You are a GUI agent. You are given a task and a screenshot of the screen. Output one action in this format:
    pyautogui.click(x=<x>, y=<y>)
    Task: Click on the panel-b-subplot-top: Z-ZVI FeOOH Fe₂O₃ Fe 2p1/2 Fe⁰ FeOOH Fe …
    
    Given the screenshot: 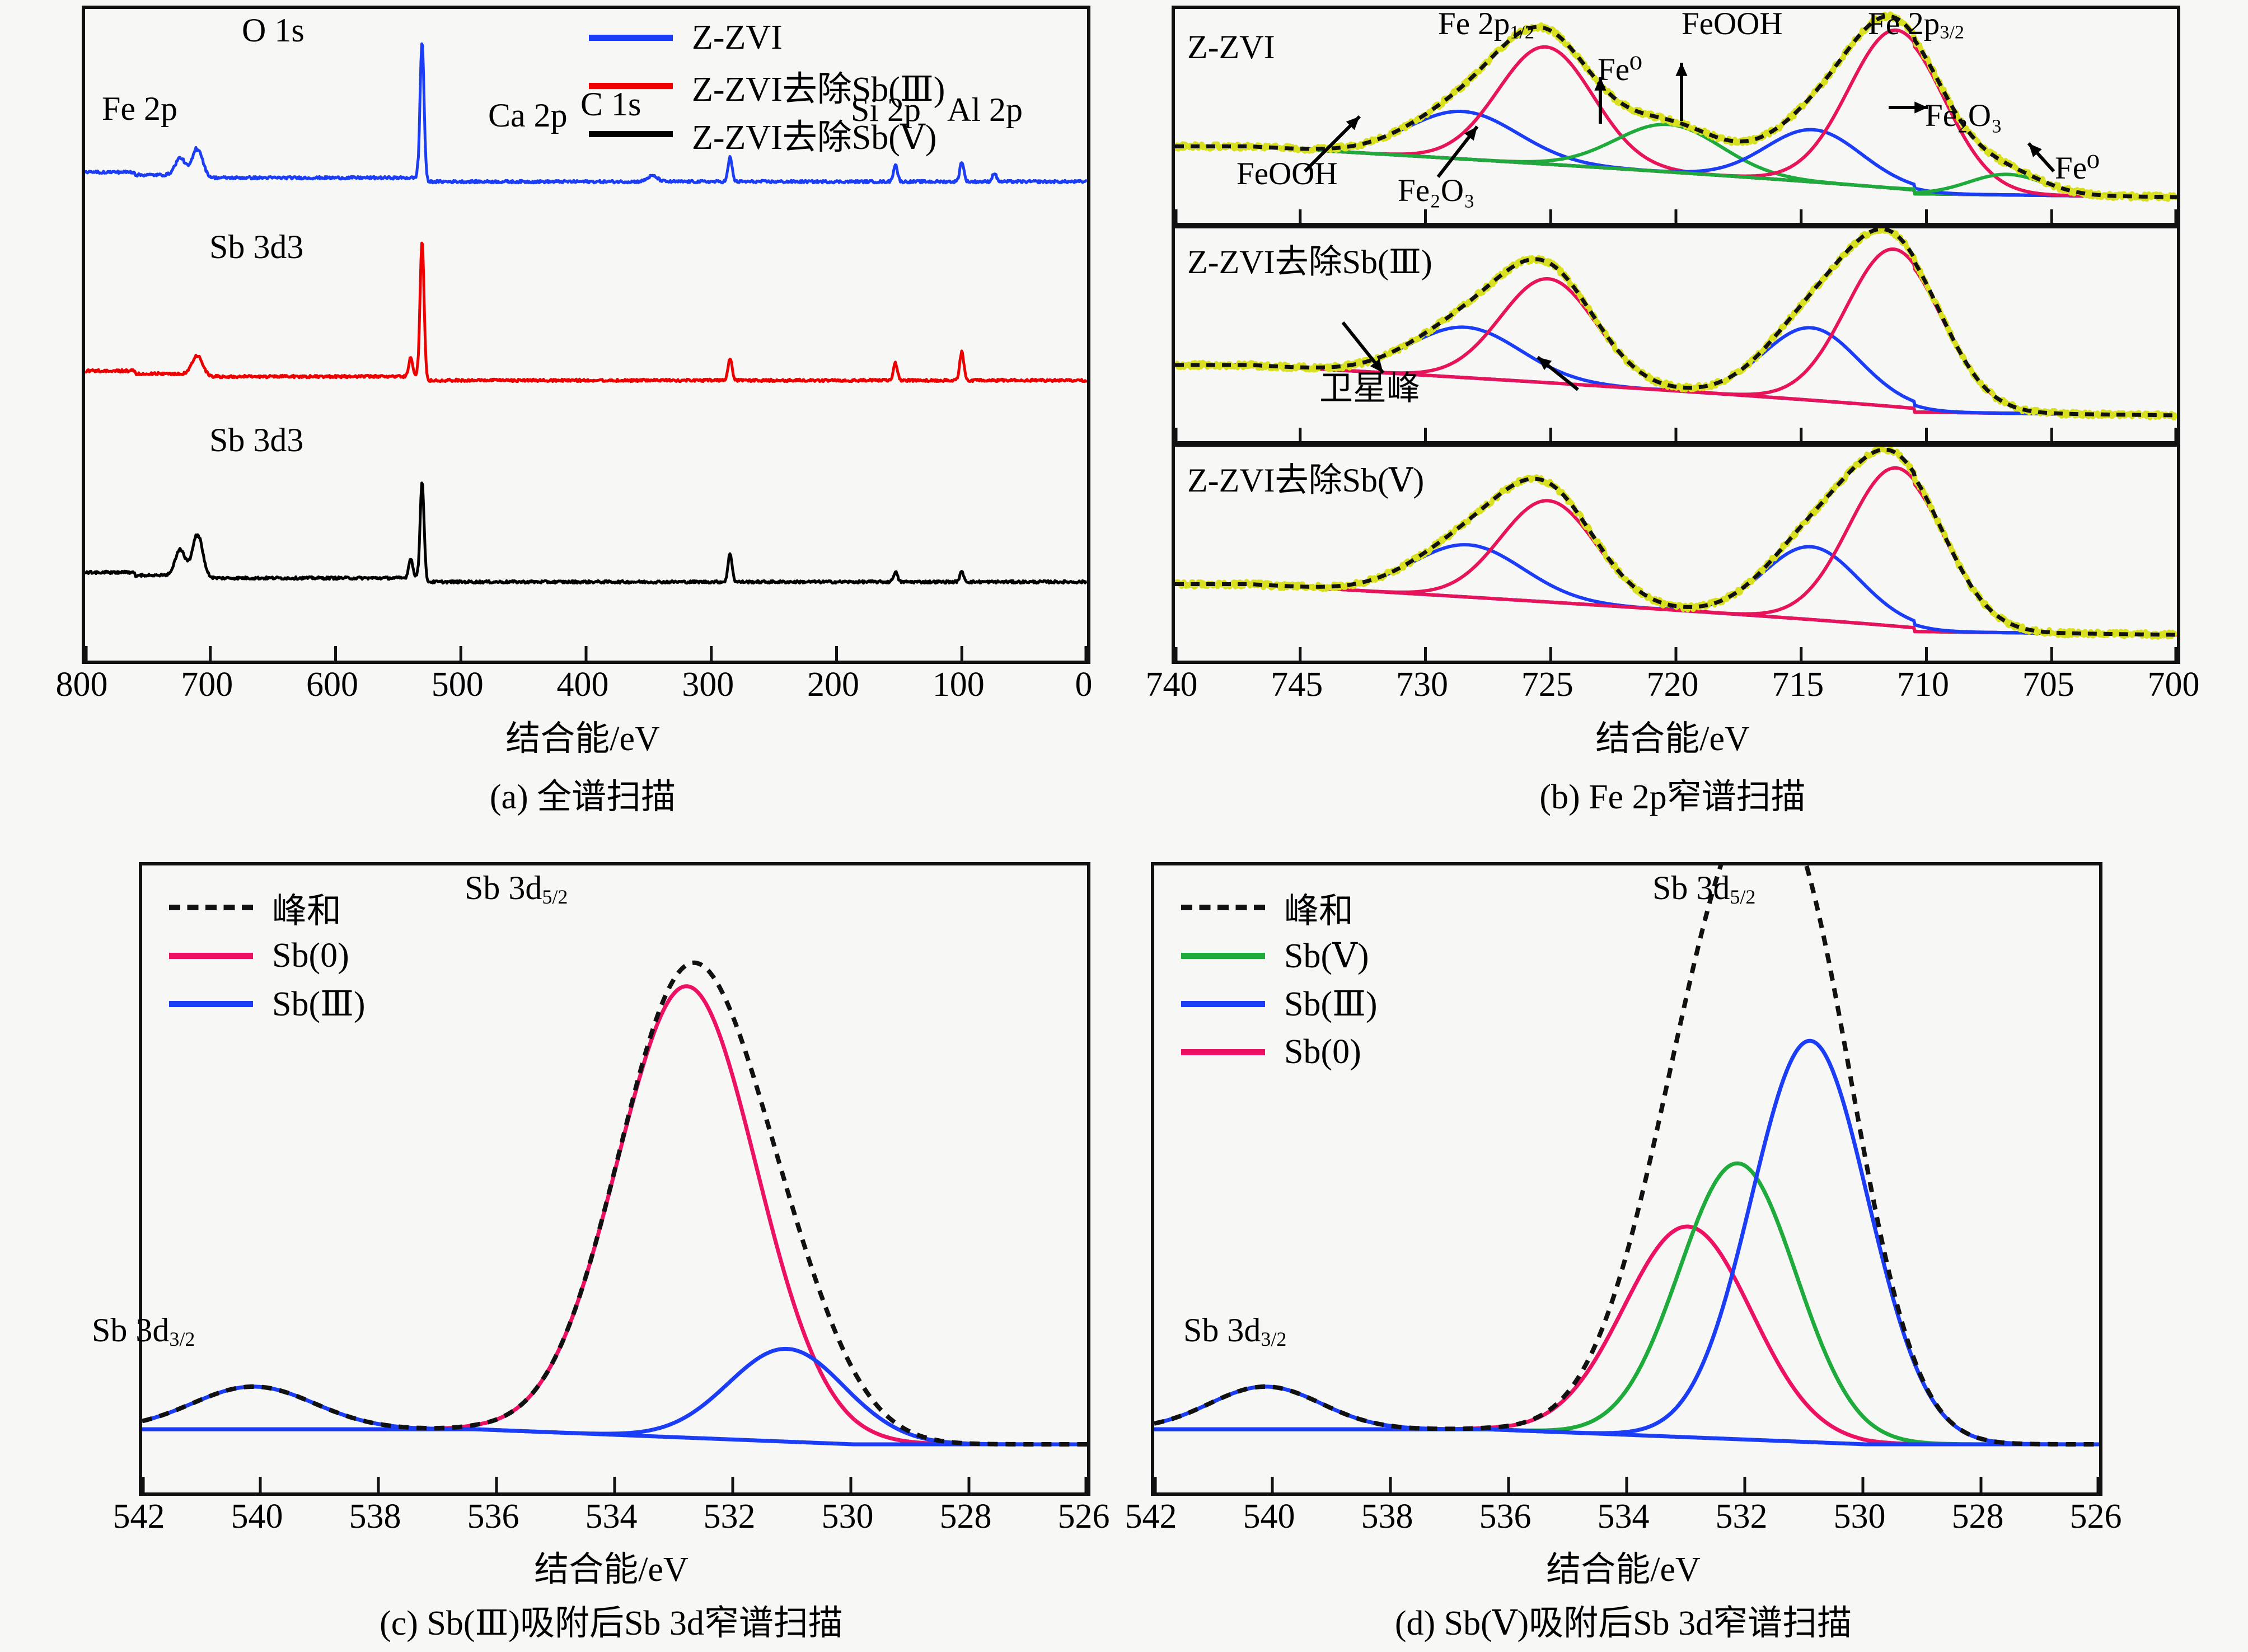 What is the action you would take?
    pyautogui.click(x=1676, y=116)
    